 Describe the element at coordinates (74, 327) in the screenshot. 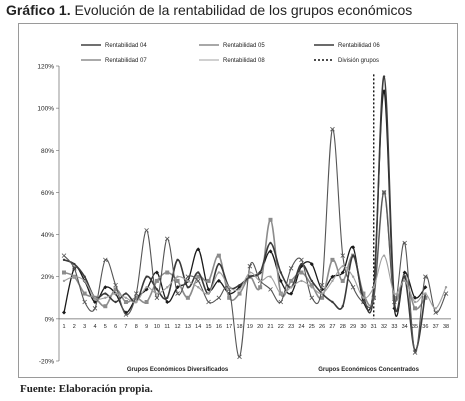

I see `x-tick-label: 2` at that location.